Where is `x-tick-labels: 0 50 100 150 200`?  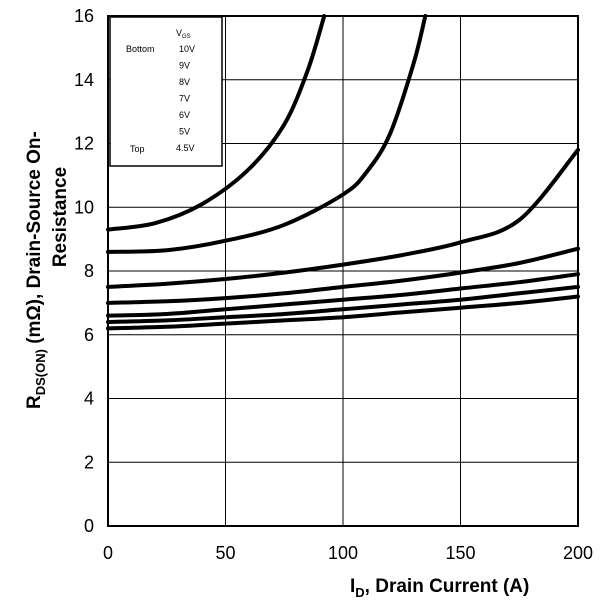 x-tick-labels: 0 50 100 150 200 is located at coordinates (348, 553).